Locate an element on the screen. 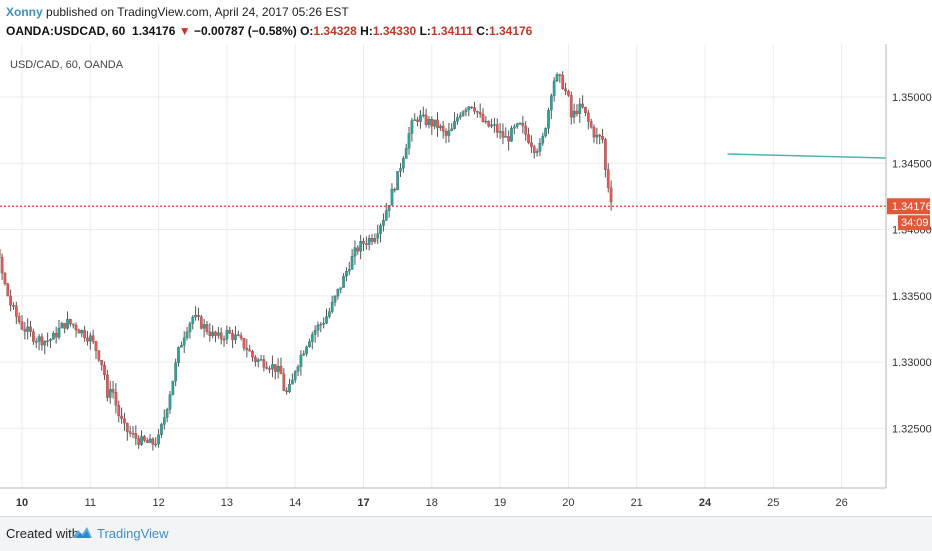  time-tick-label: 12 is located at coordinates (158, 503).